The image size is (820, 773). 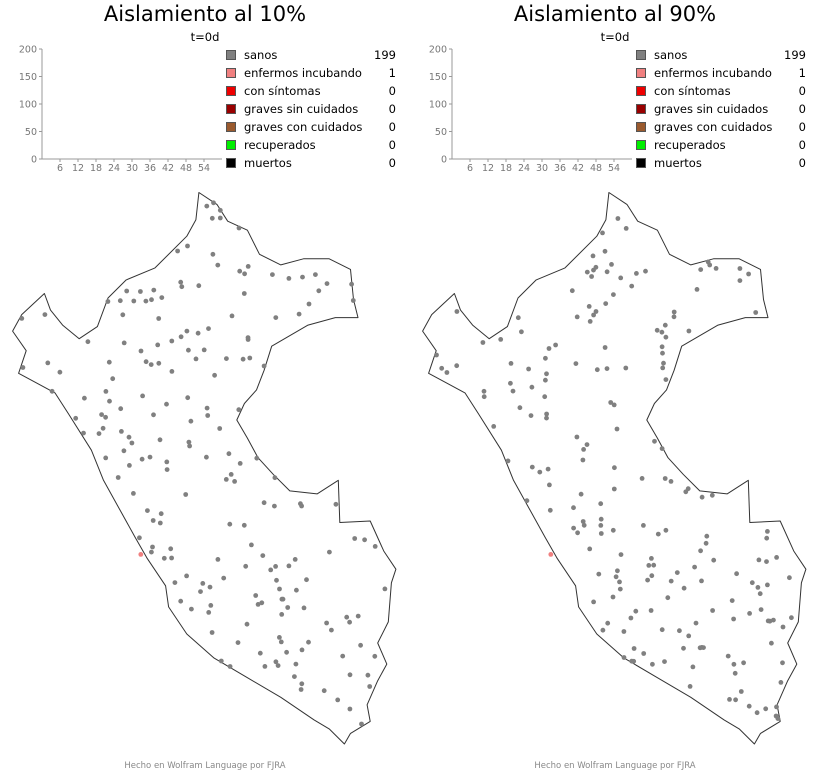 I want to click on legend-entry: sanos 199, so click(x=721, y=57).